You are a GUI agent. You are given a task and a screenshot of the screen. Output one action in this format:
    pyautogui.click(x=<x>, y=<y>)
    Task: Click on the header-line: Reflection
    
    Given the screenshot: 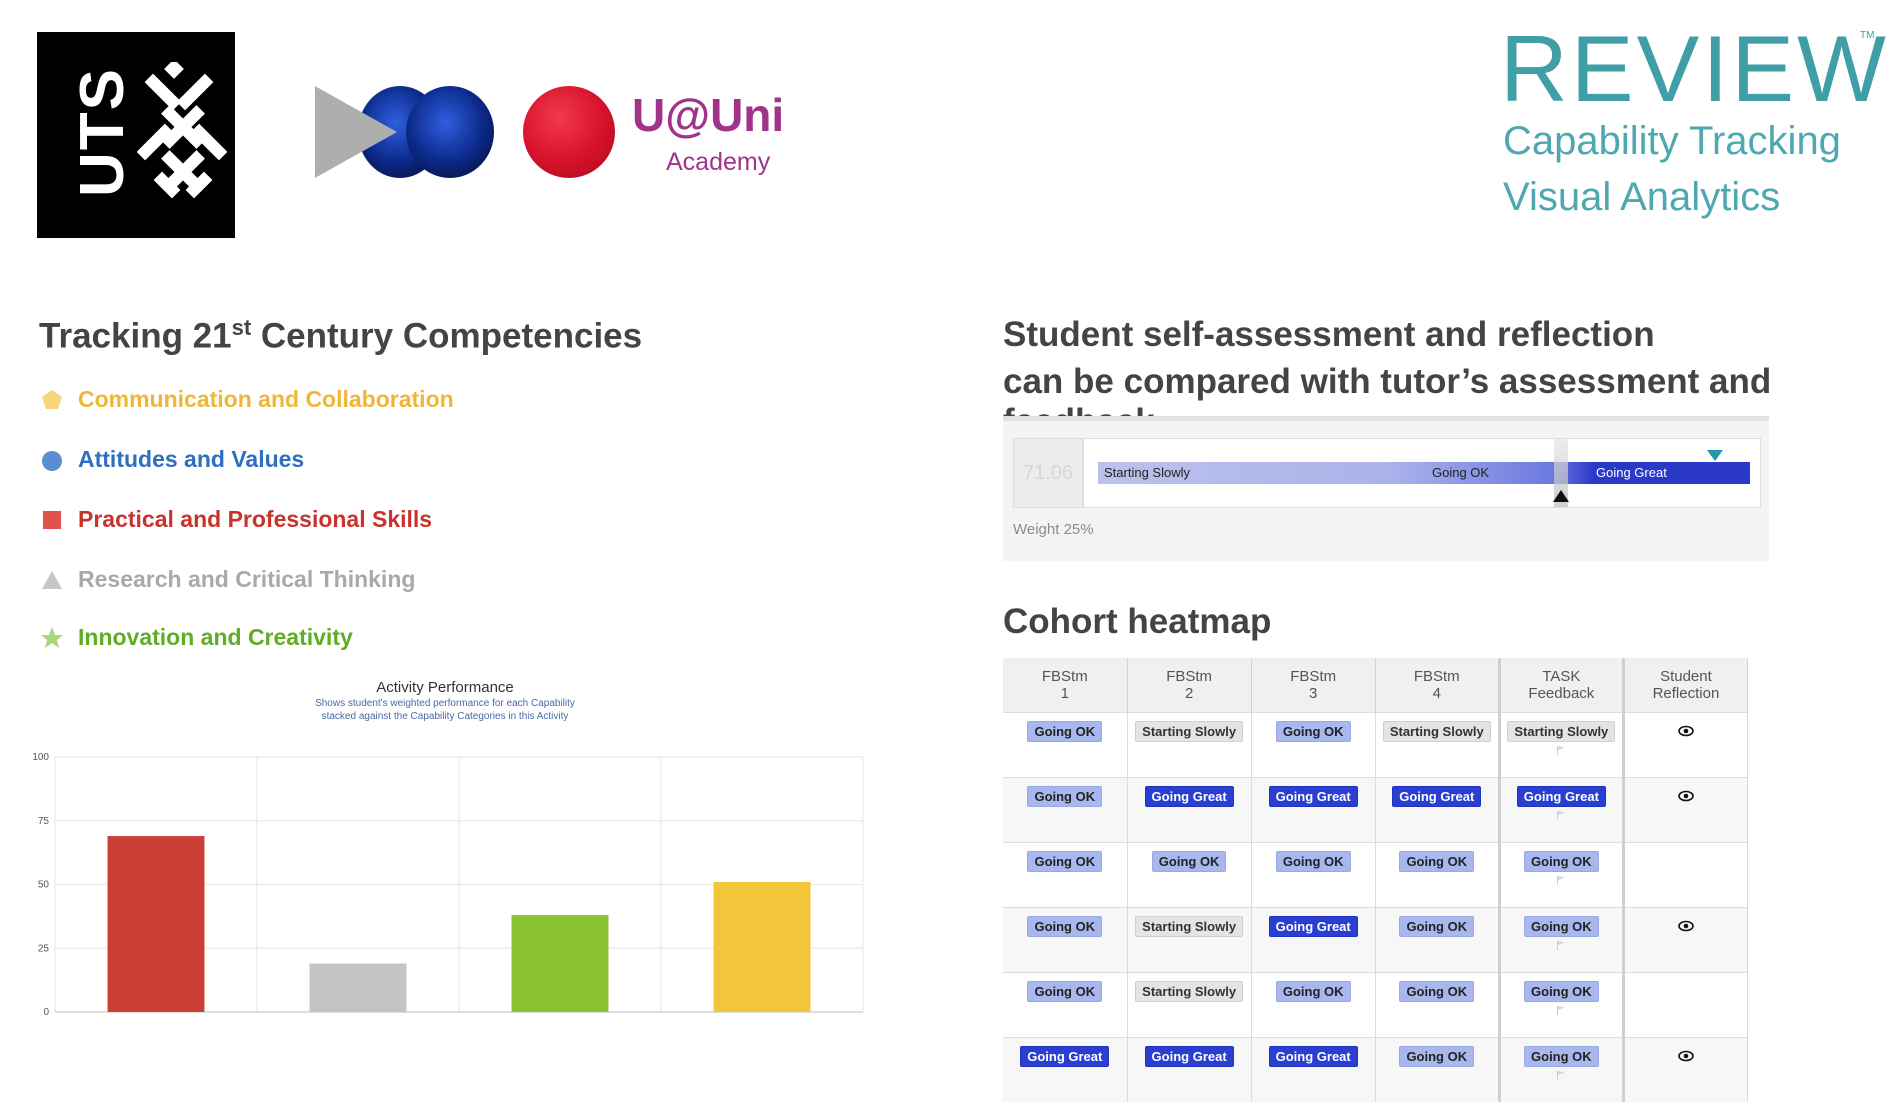 What is the action you would take?
    pyautogui.click(x=1686, y=693)
    